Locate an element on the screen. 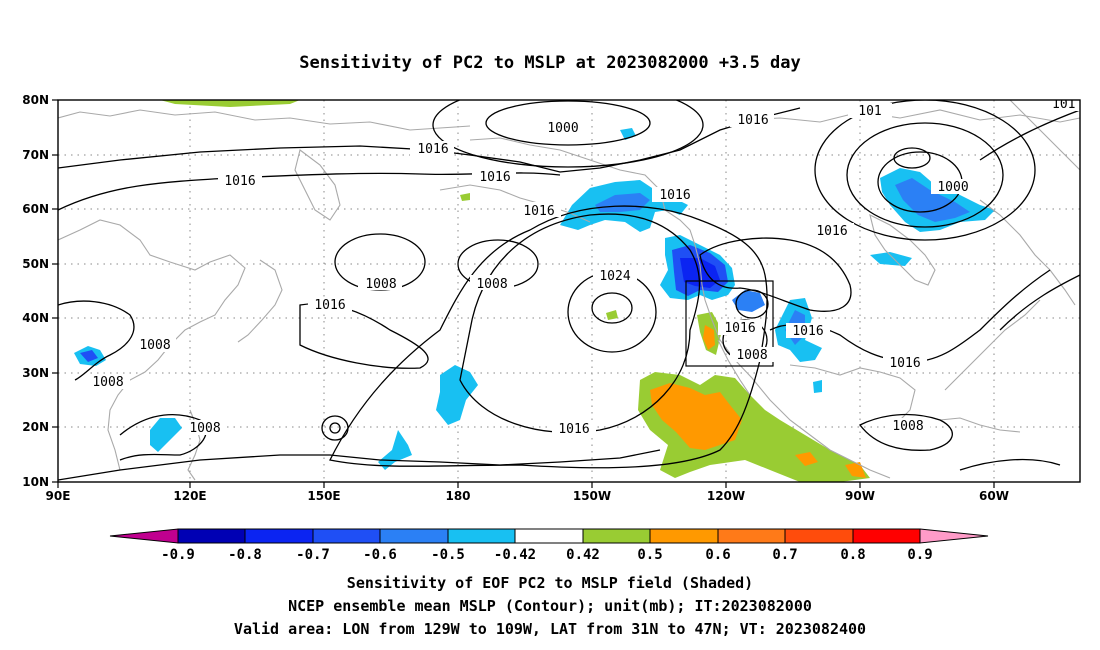  colorbar-label: 0.42 is located at coordinates (583, 555).